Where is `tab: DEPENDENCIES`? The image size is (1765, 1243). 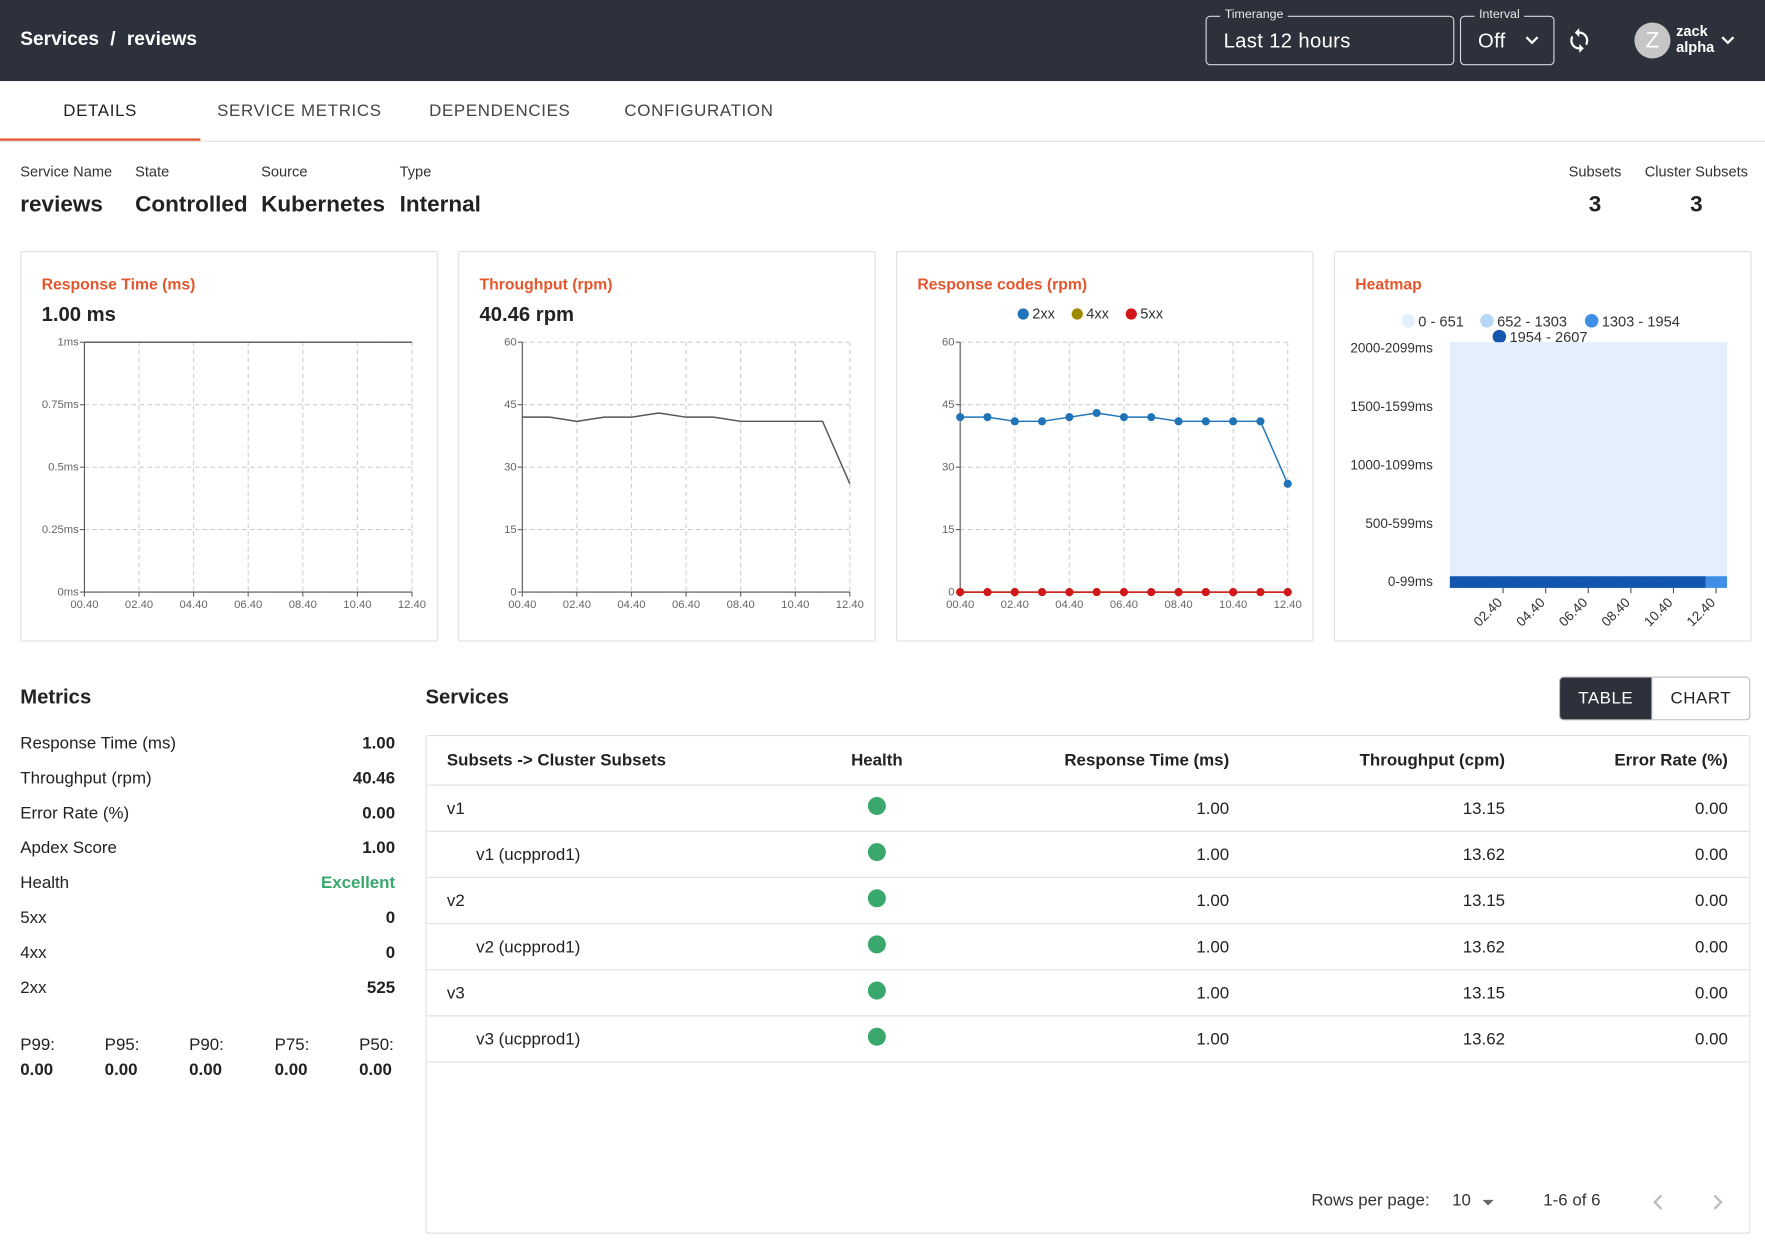 tab: DEPENDENCIES is located at coordinates (500, 111).